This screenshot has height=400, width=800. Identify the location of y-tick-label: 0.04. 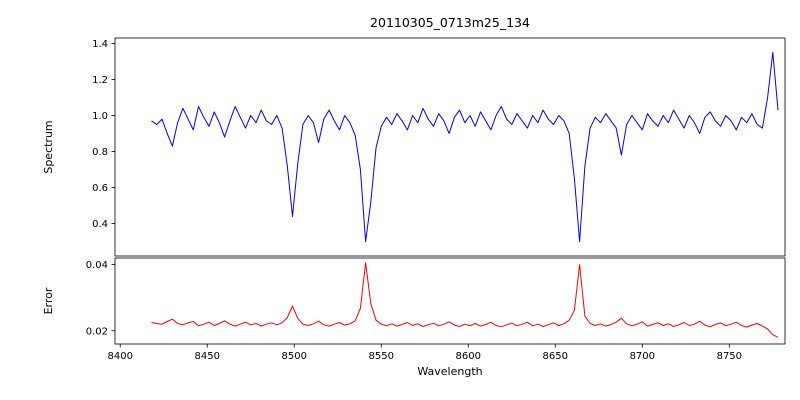
(97, 265).